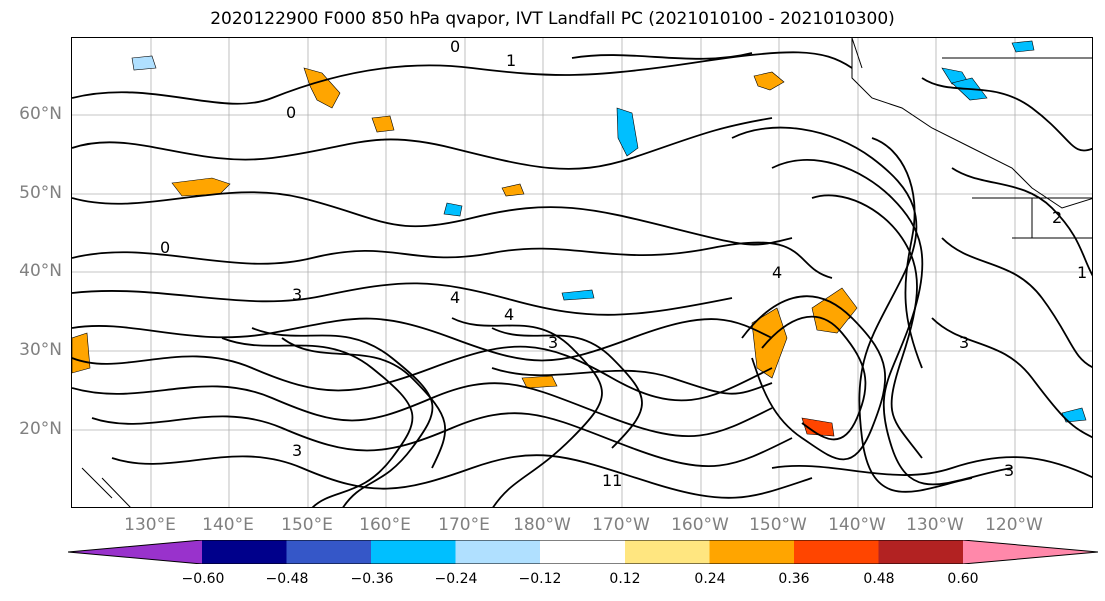 This screenshot has width=1105, height=601. I want to click on colorbar-tick: 0.36, so click(794, 579).